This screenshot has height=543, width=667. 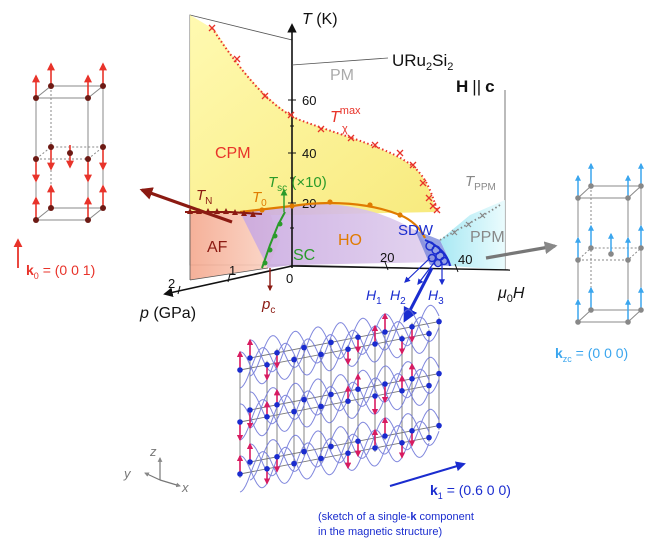 I want to click on label-tppm: TPPM, so click(x=480, y=183).